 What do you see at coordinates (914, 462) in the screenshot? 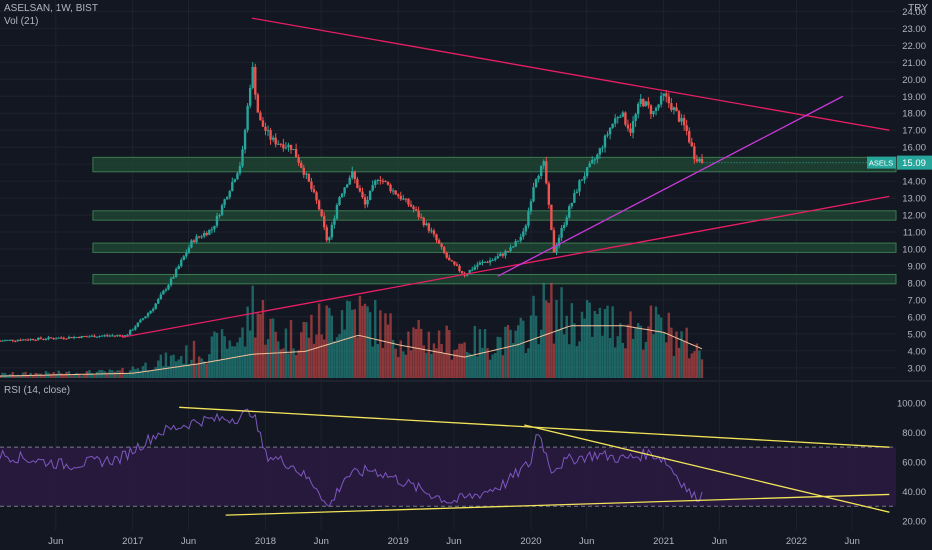
I see `rsi-tick-label: 60.00` at bounding box center [914, 462].